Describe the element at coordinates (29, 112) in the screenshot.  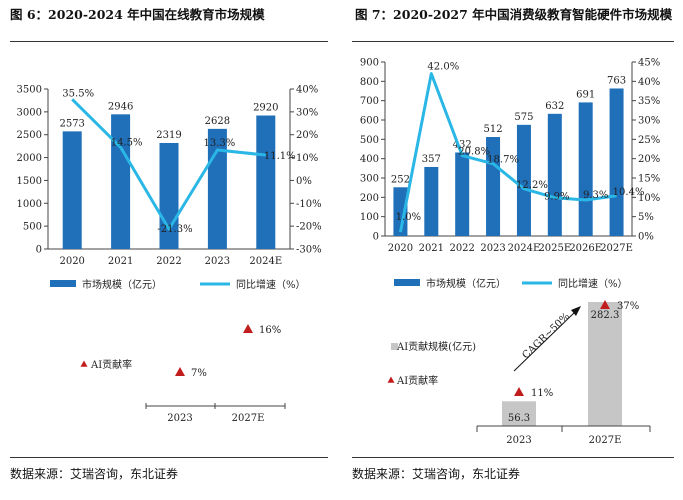
I see `fig6-left-tick-label: 3000` at that location.